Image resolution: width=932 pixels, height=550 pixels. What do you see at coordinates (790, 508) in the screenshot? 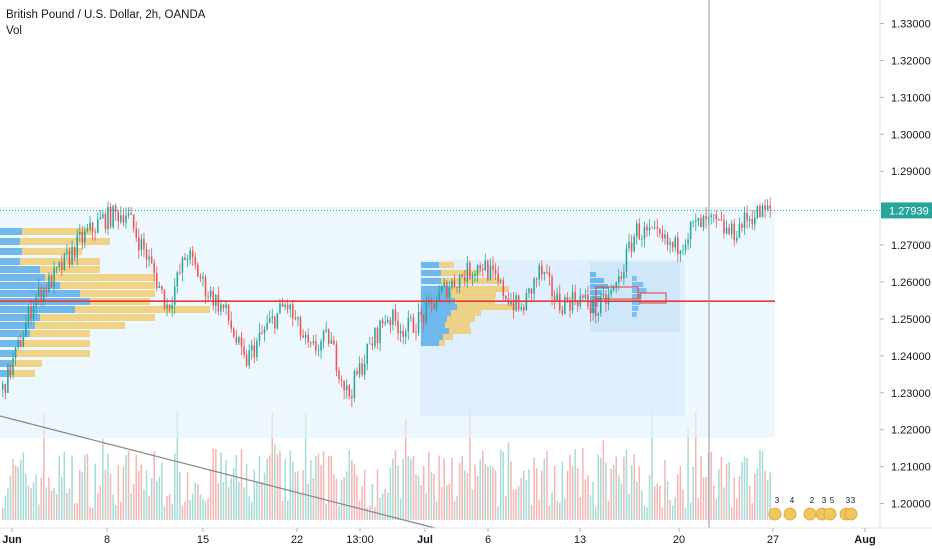
I see `event-marker: 4` at bounding box center [790, 508].